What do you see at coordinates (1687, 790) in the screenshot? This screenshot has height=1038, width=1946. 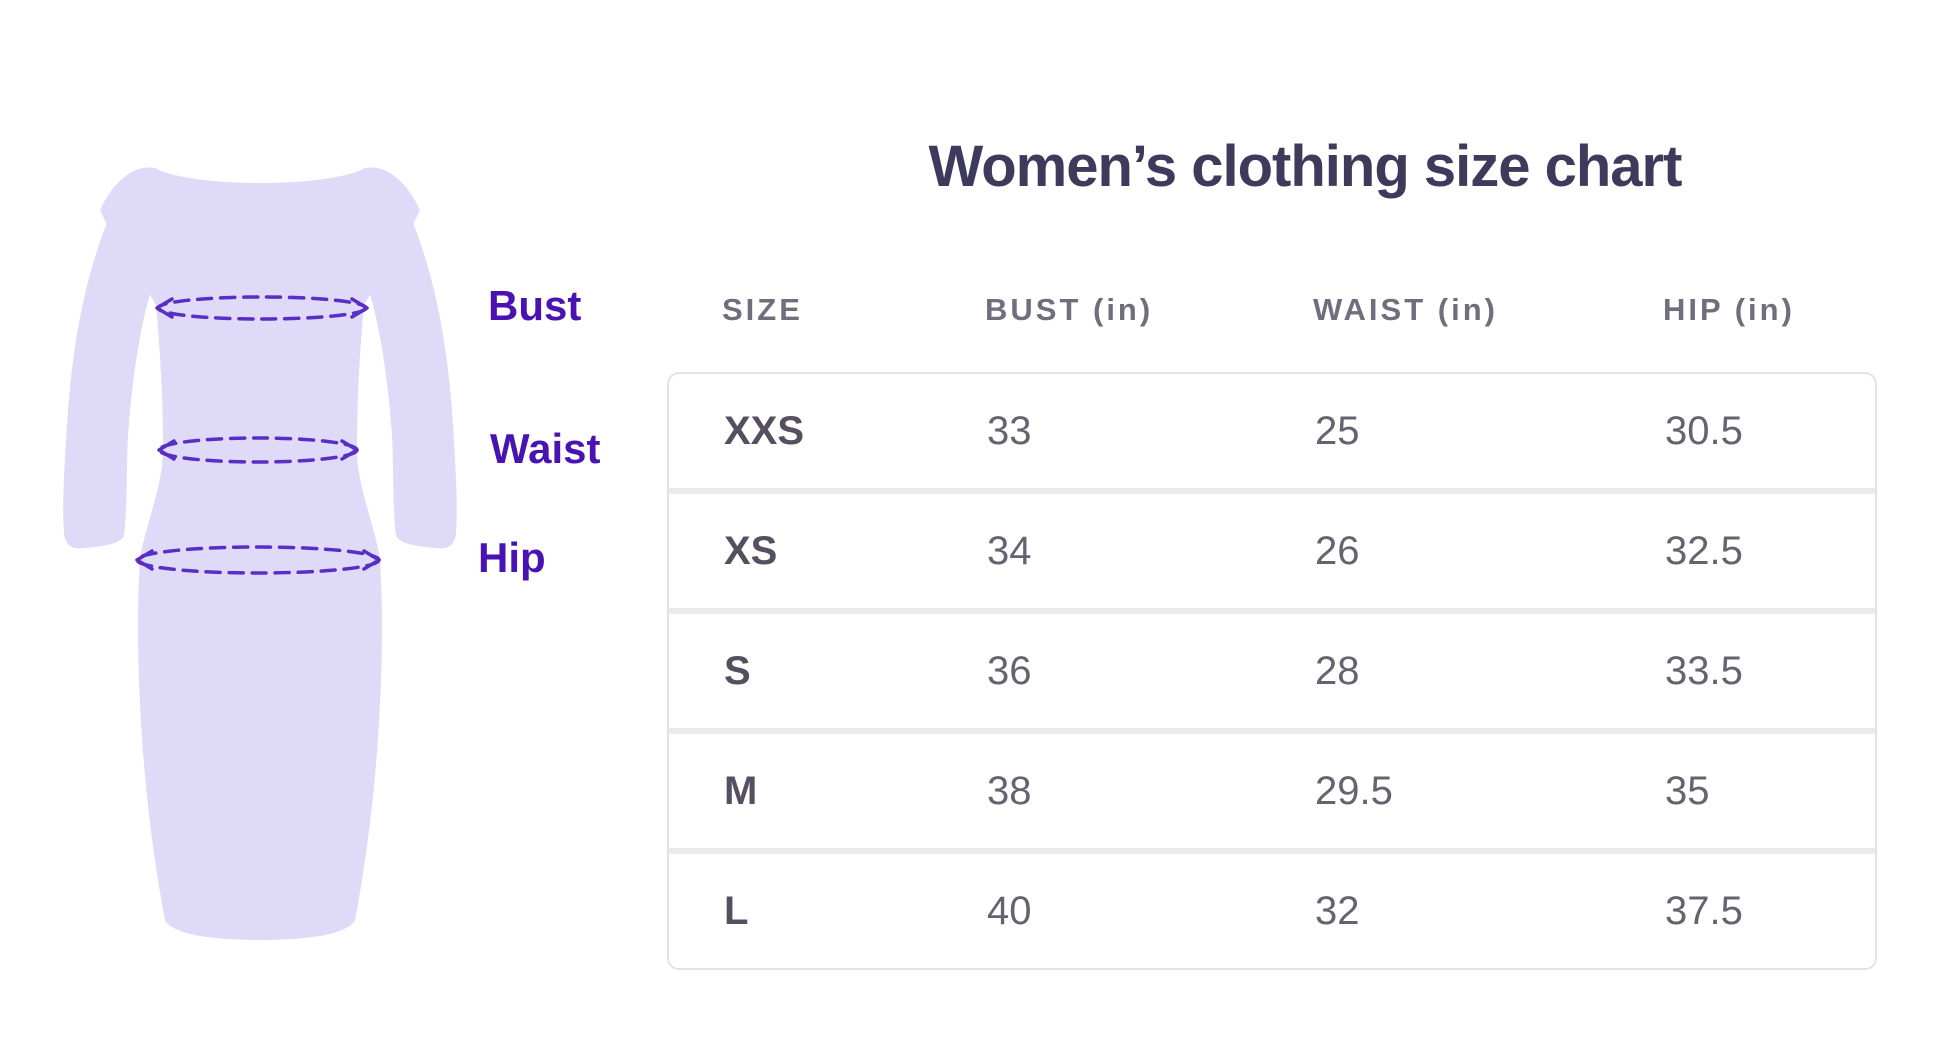 I see `hip-cell: 35` at bounding box center [1687, 790].